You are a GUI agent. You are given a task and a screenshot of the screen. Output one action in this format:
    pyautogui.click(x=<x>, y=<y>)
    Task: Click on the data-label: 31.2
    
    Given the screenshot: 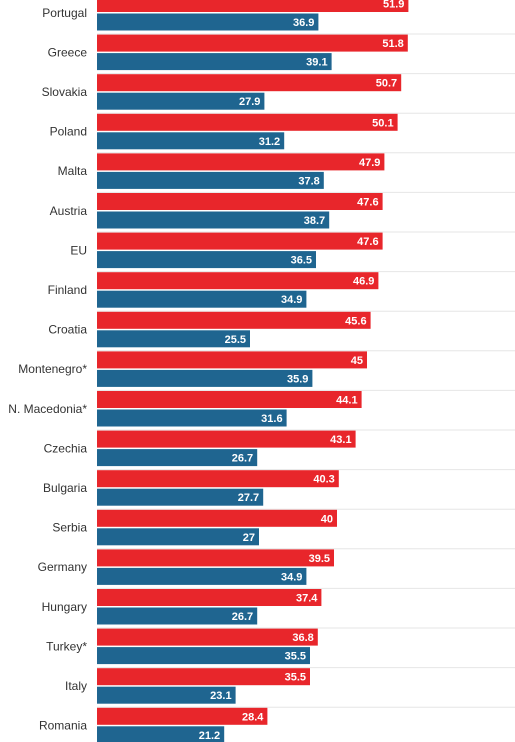 What is the action you would take?
    pyautogui.click(x=269, y=142)
    